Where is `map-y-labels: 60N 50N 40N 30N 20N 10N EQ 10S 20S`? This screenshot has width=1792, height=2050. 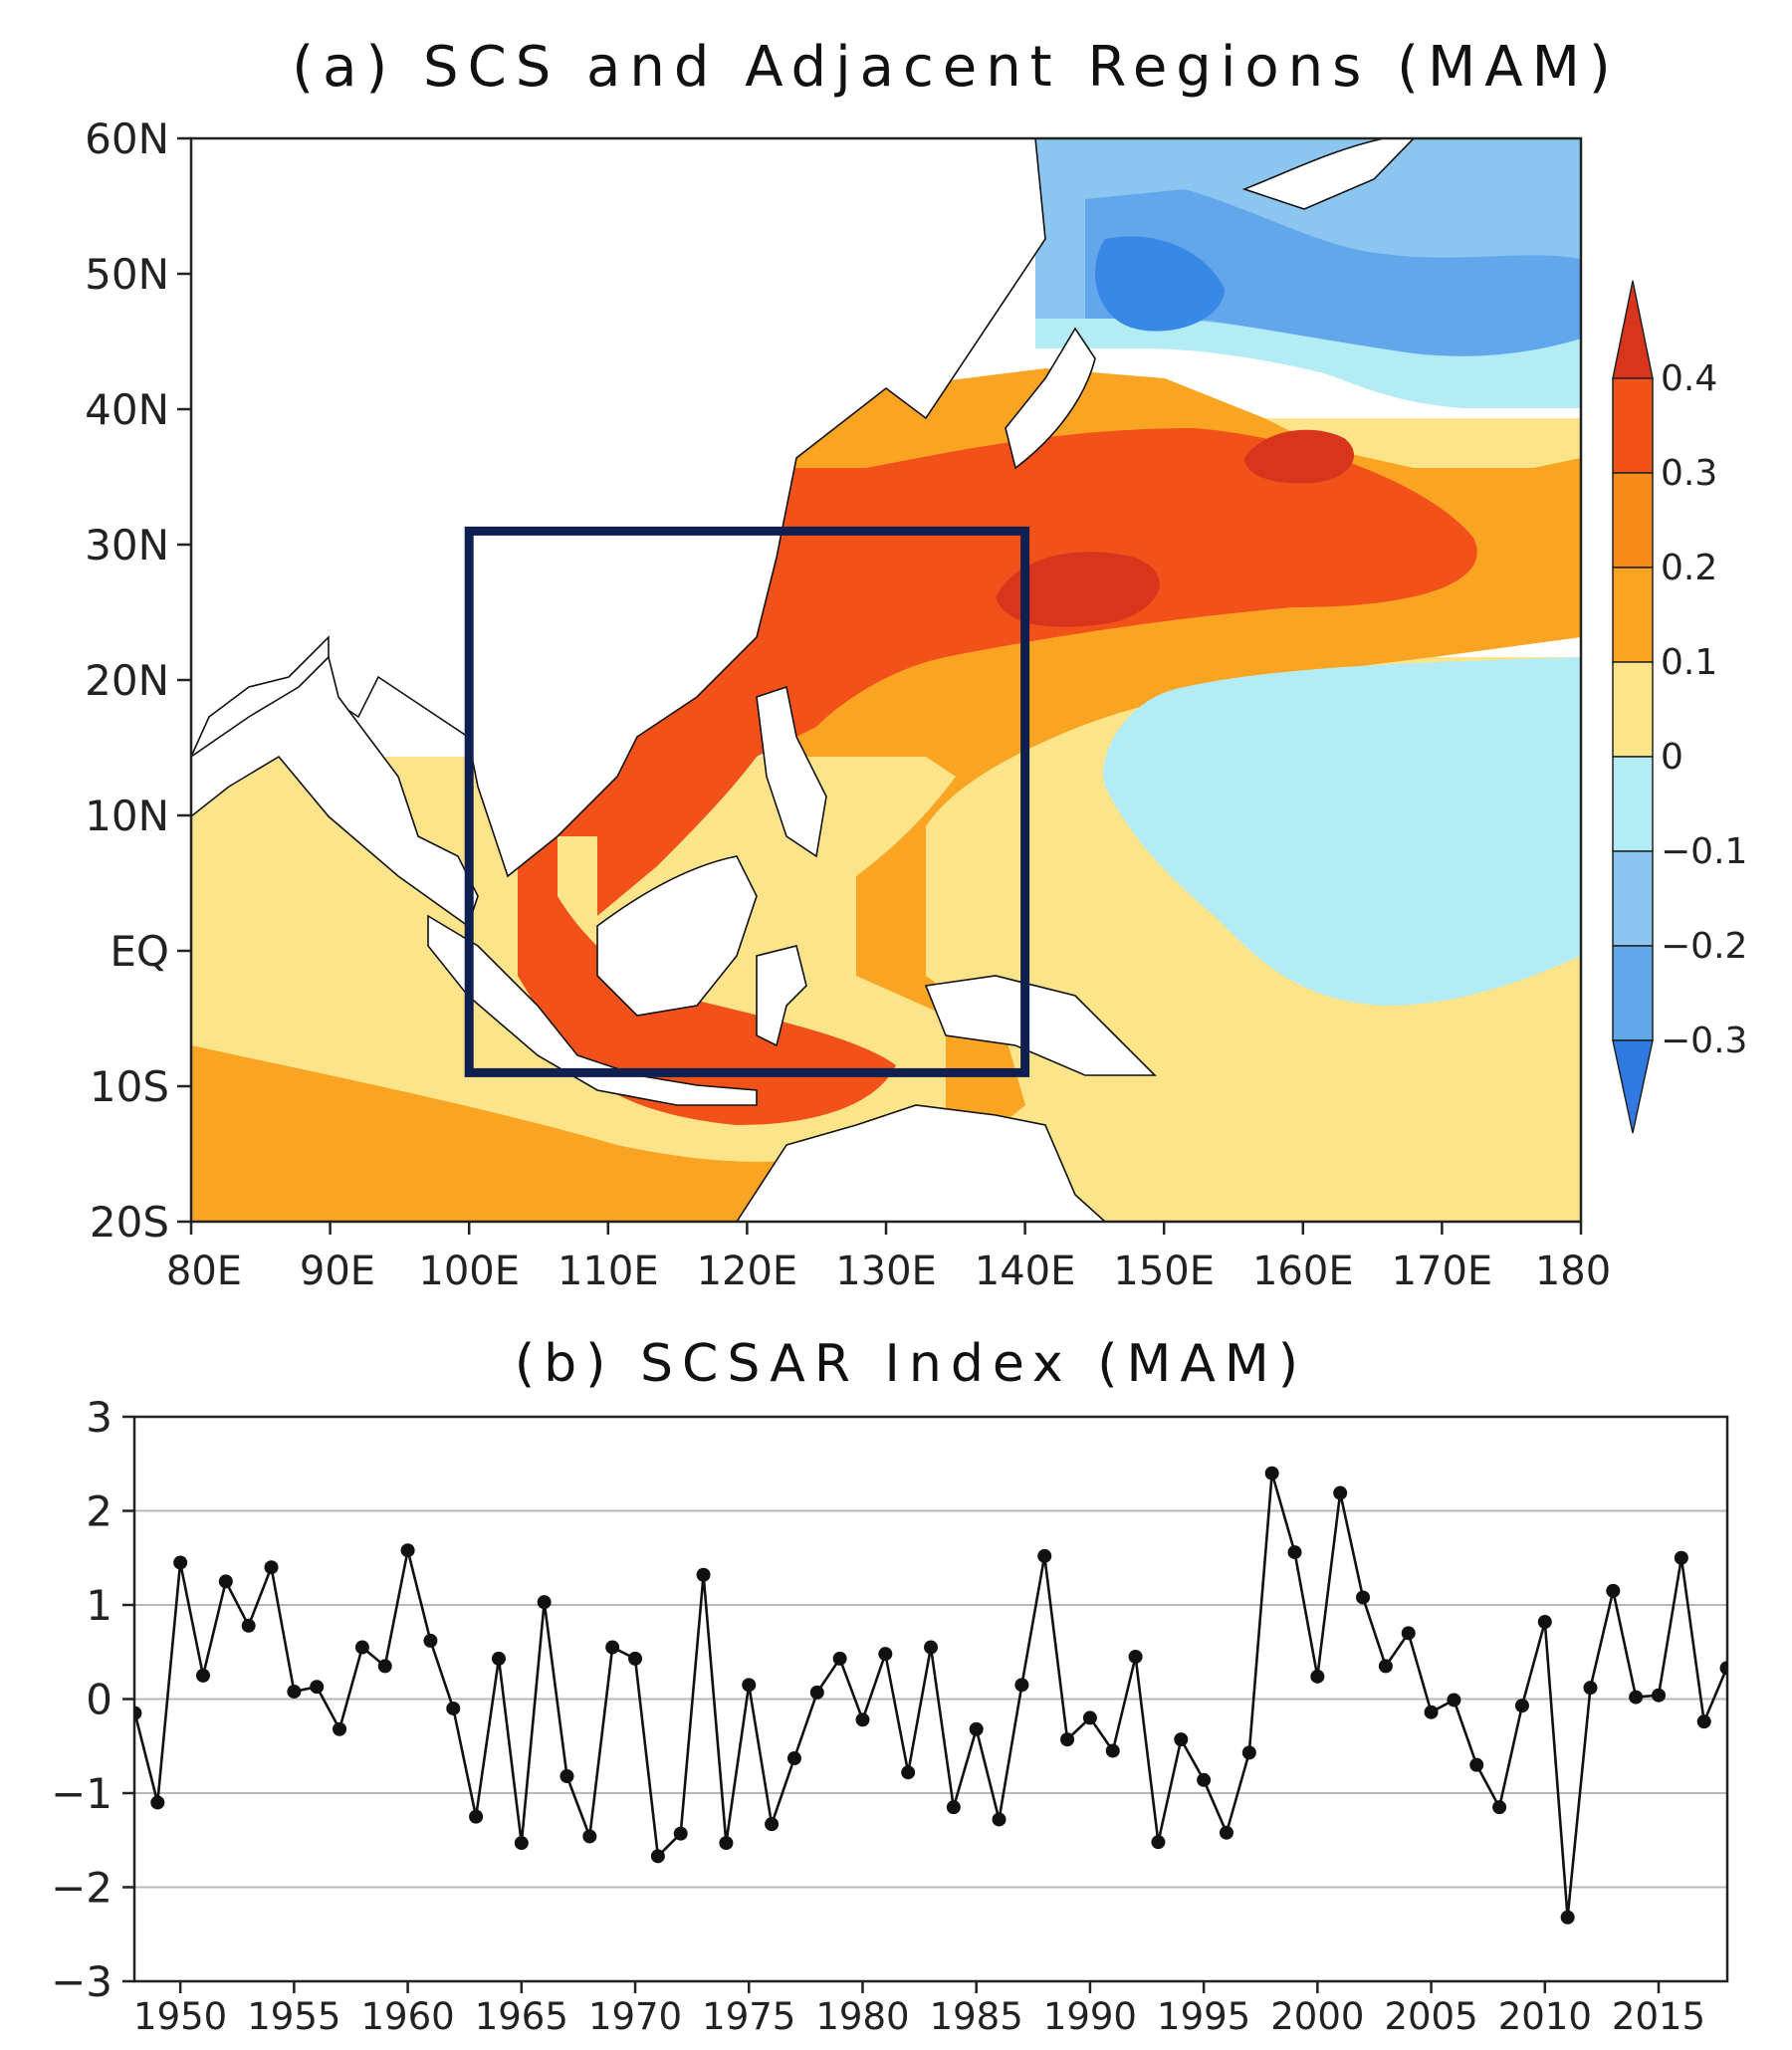
map-y-labels: 60N 50N 40N 30N 20N 10N EQ 10S 20S is located at coordinates (127, 680).